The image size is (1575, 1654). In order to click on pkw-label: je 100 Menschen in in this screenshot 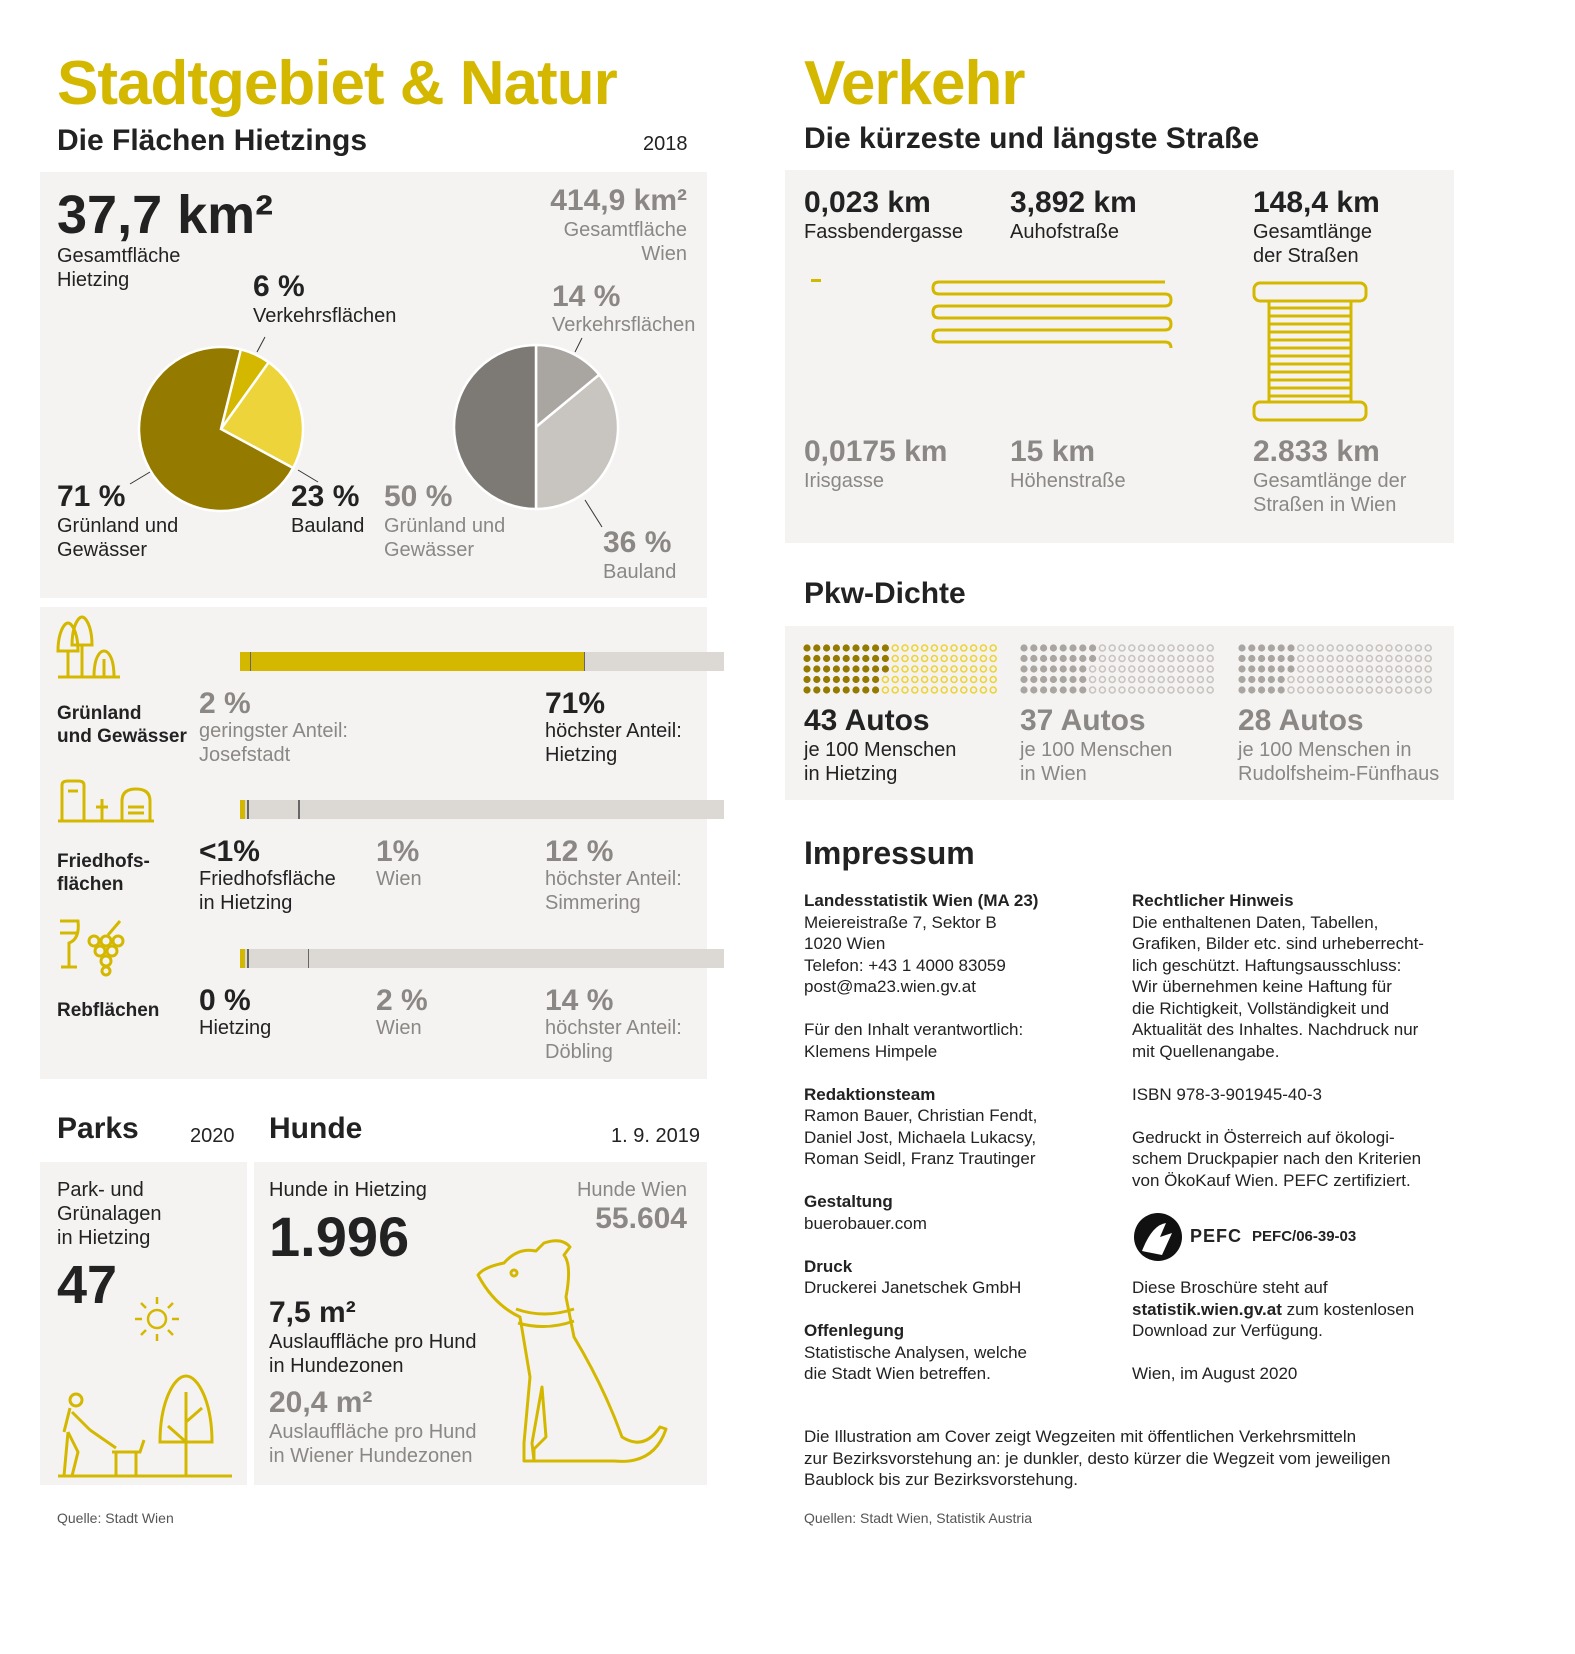, I will do `click(1325, 750)`.